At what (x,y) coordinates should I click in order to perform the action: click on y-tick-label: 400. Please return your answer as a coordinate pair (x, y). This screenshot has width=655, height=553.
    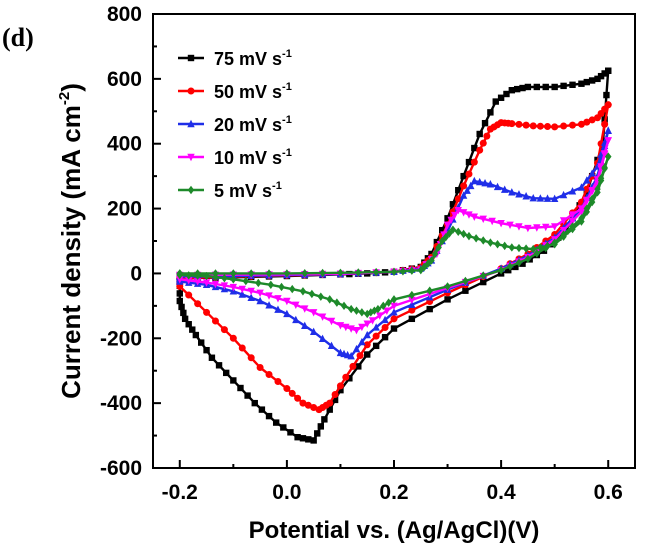
    Looking at the image, I should click on (124, 144).